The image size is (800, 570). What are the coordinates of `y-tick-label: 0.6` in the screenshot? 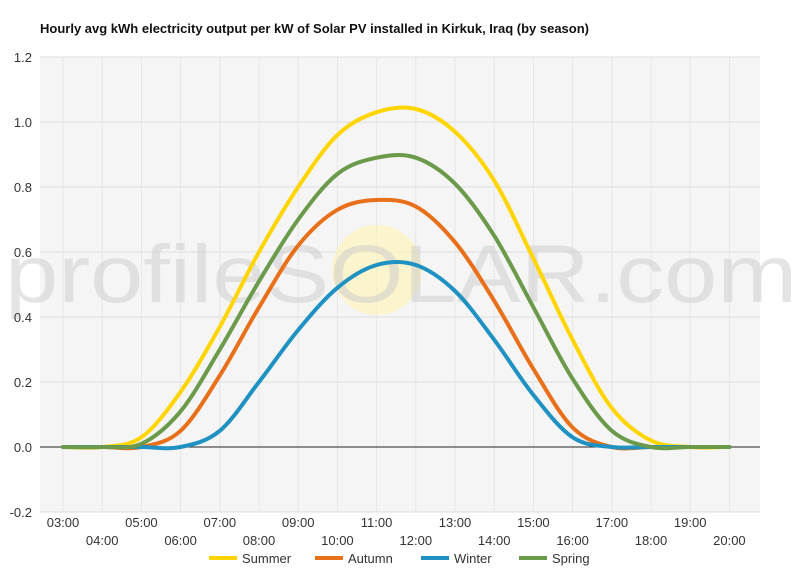 It's located at (23, 252).